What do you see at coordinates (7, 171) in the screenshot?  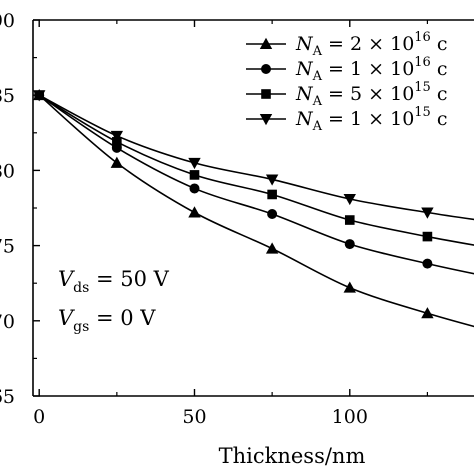 I see `y-tick-label: 80` at bounding box center [7, 171].